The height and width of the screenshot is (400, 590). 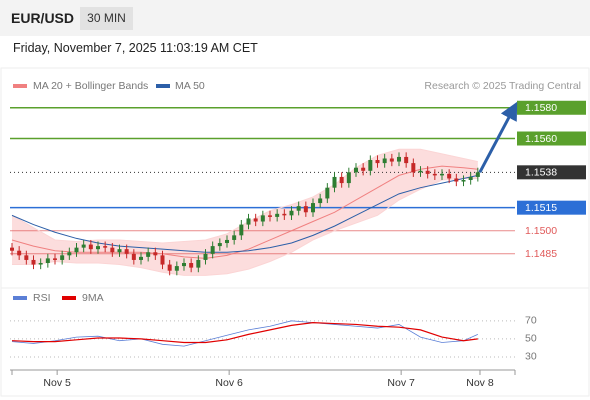 I want to click on legend-label: RSI, so click(x=42, y=298).